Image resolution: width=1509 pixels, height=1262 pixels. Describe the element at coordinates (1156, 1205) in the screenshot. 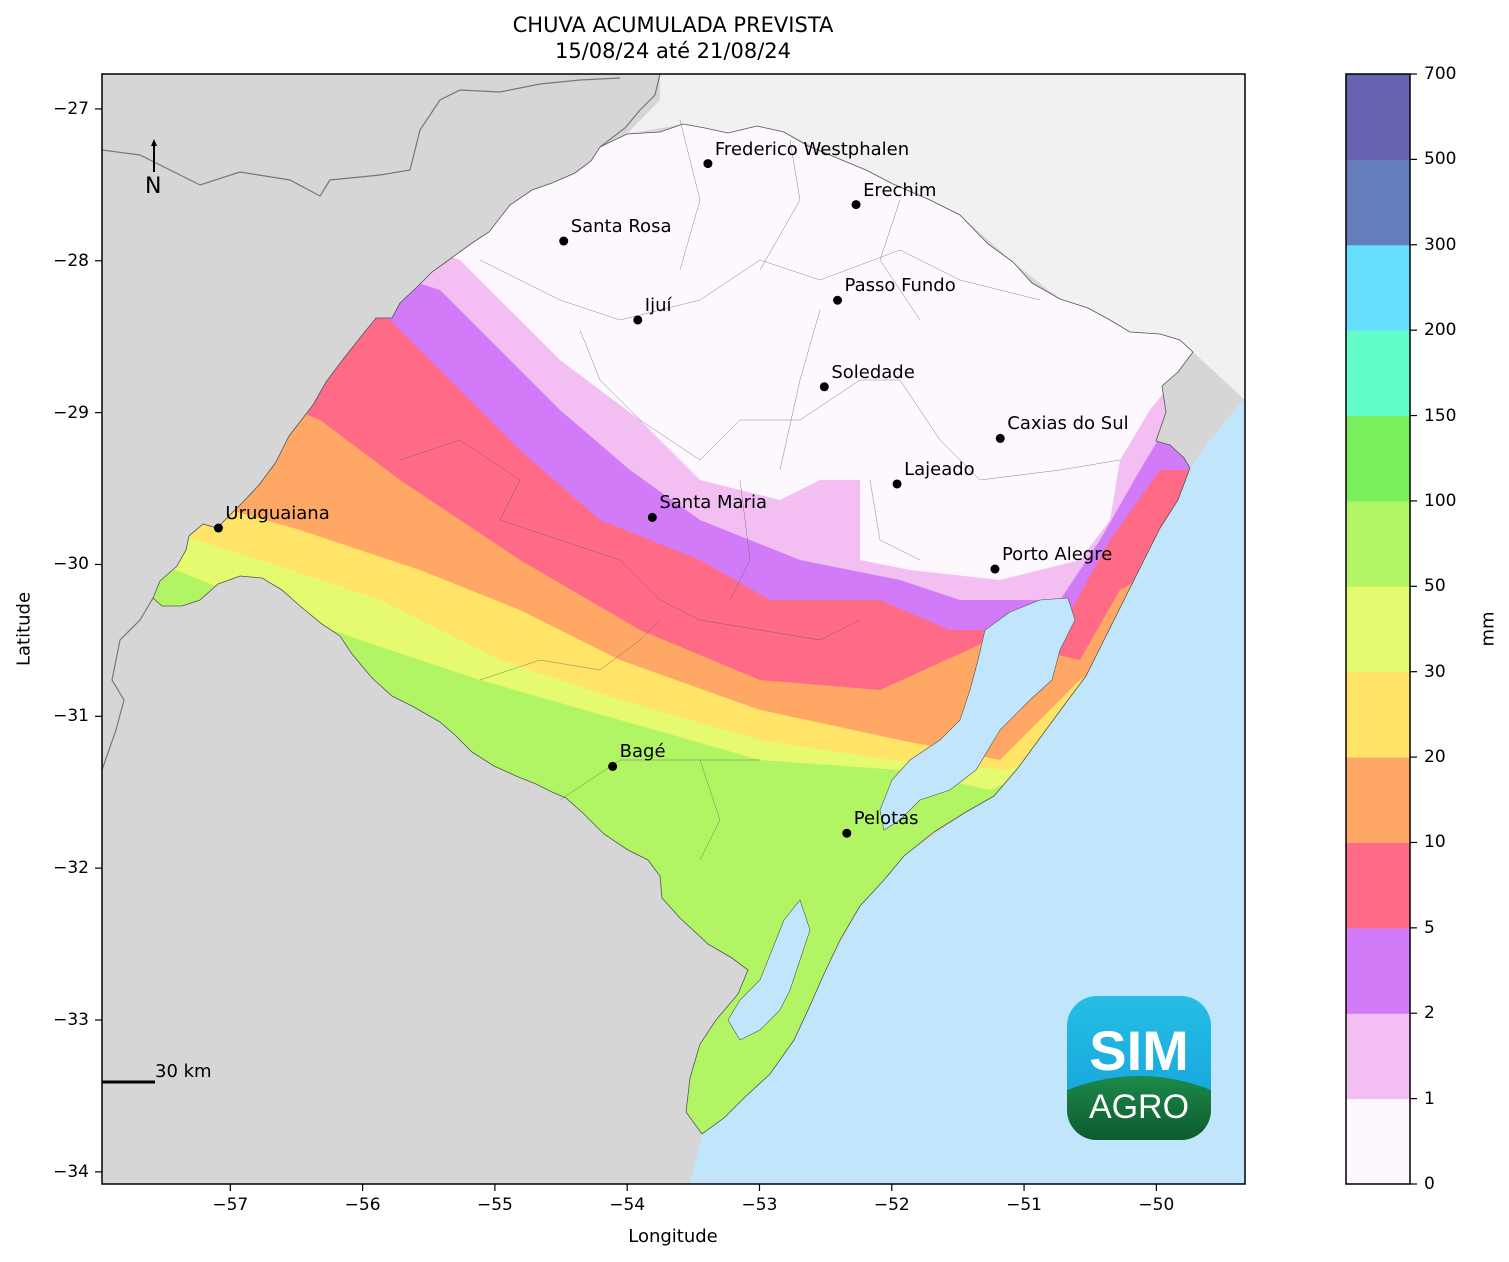

I see `x-tick-label: −50` at that location.